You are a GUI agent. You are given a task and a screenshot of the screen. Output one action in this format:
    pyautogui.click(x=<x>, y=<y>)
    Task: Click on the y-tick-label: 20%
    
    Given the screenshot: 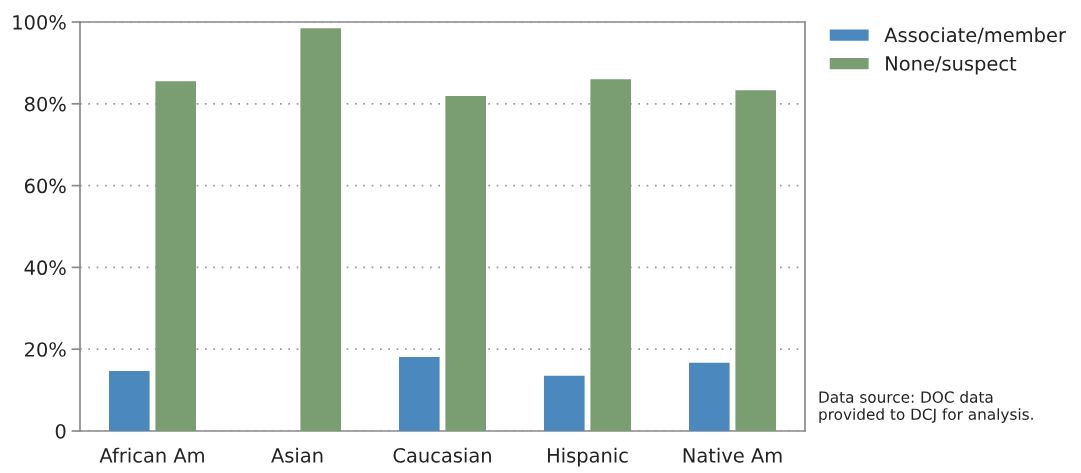 What is the action you would take?
    pyautogui.click(x=45, y=349)
    